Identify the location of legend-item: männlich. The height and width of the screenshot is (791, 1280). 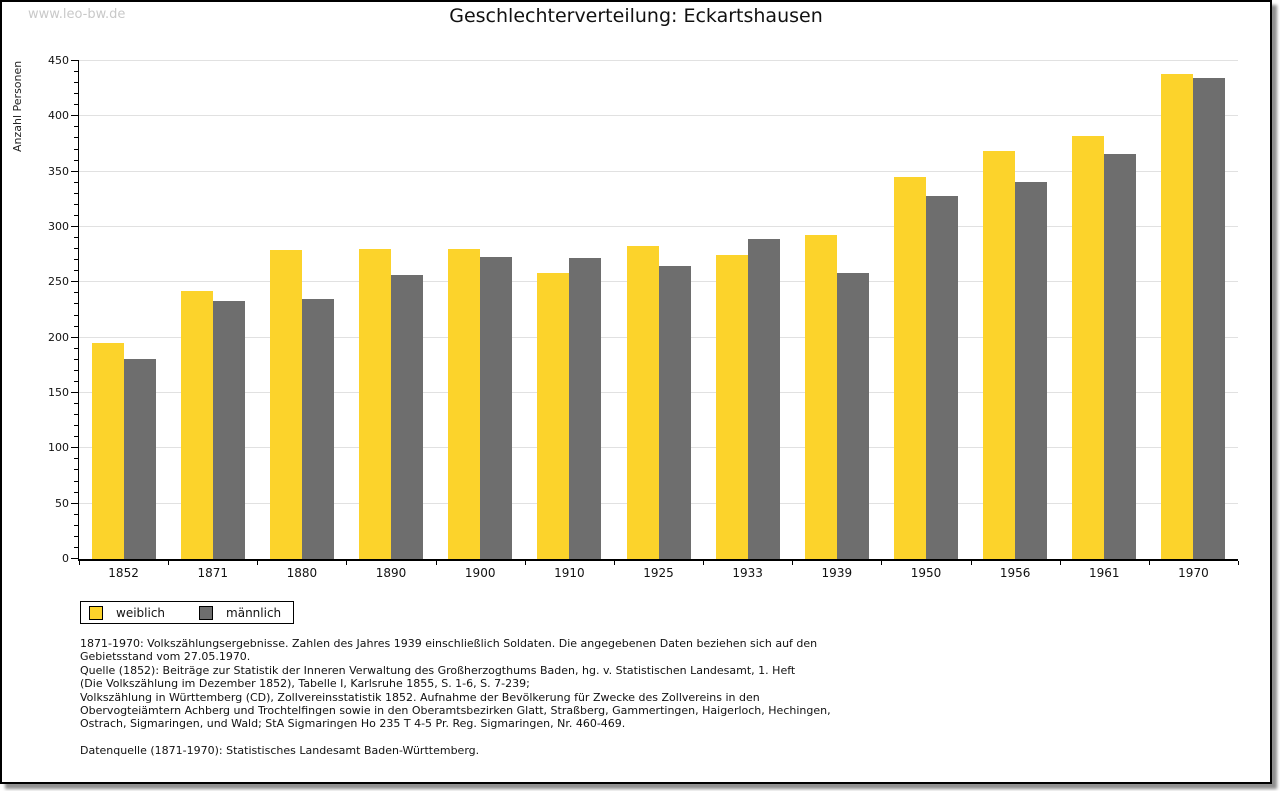
(240, 612).